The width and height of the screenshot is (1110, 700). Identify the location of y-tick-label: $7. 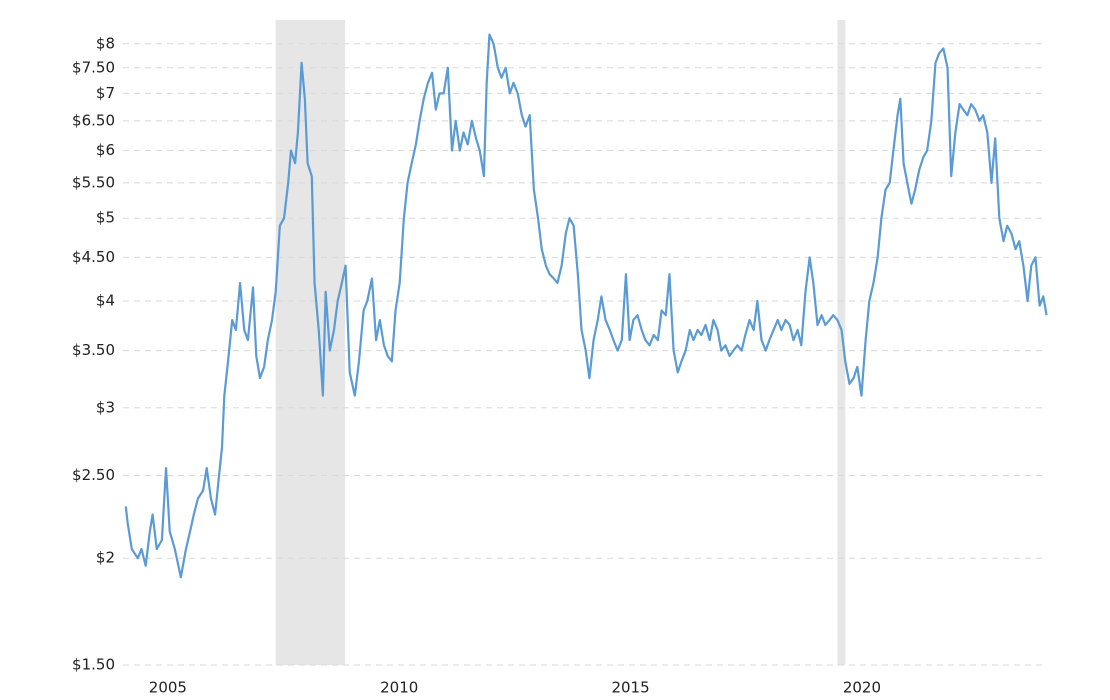
(105, 93).